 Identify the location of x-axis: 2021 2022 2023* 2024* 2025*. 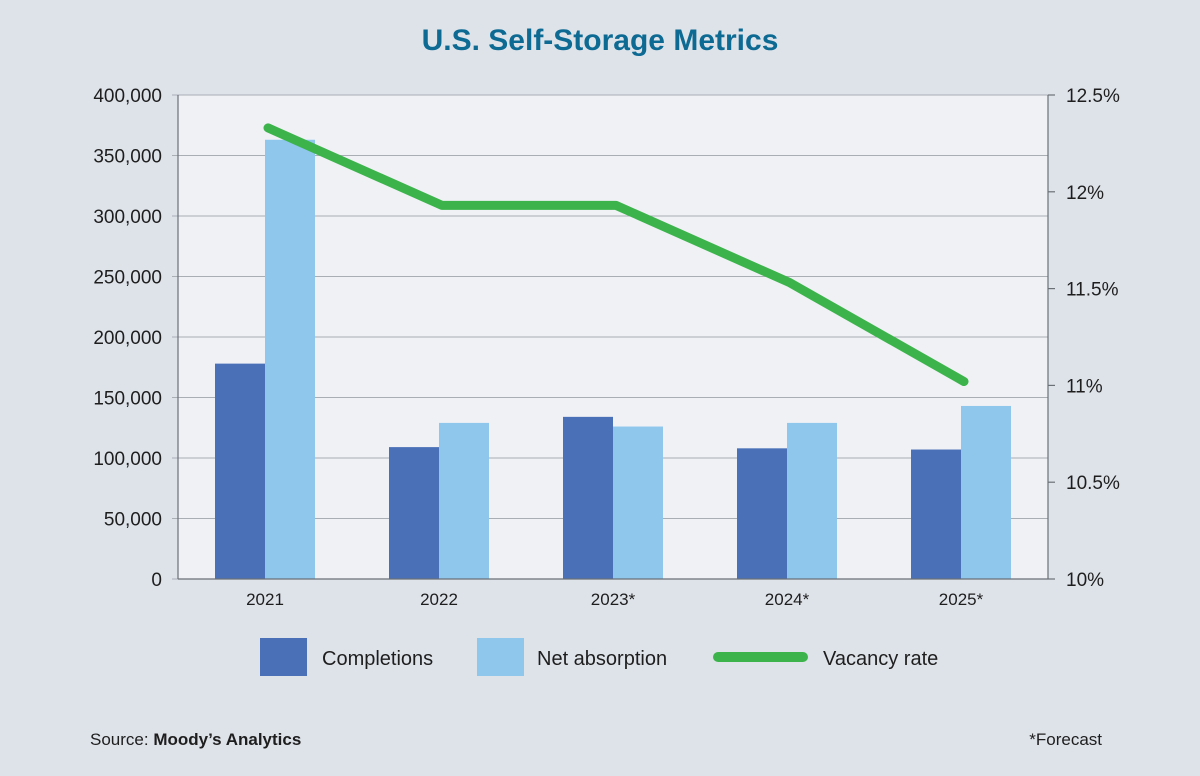
(613, 593).